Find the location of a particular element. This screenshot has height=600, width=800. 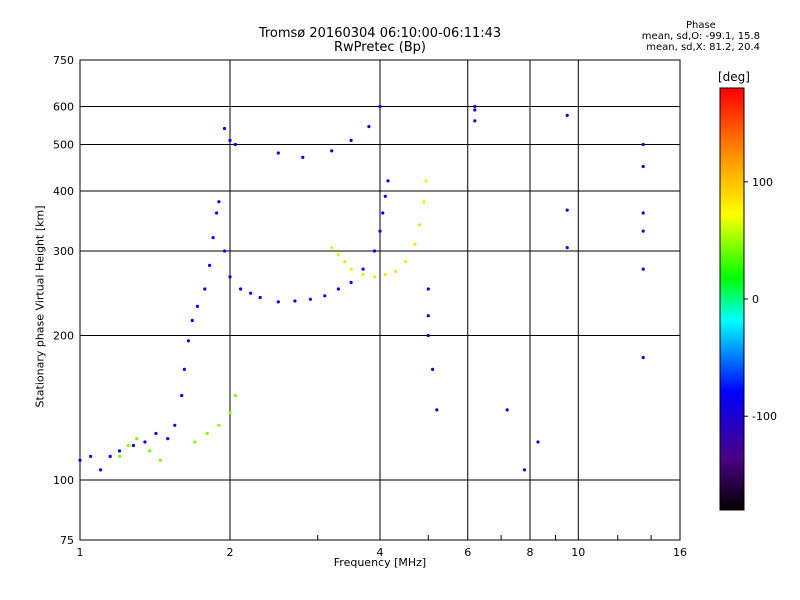

y-tick-label: 75 is located at coordinates (67, 540).